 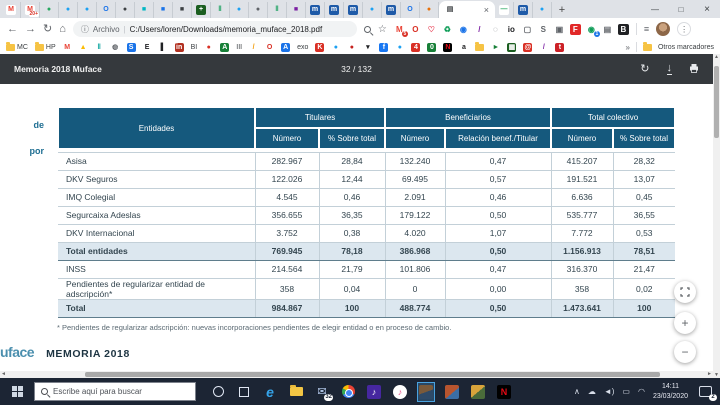 I want to click on home-icon: ⌂, so click(x=62, y=28).